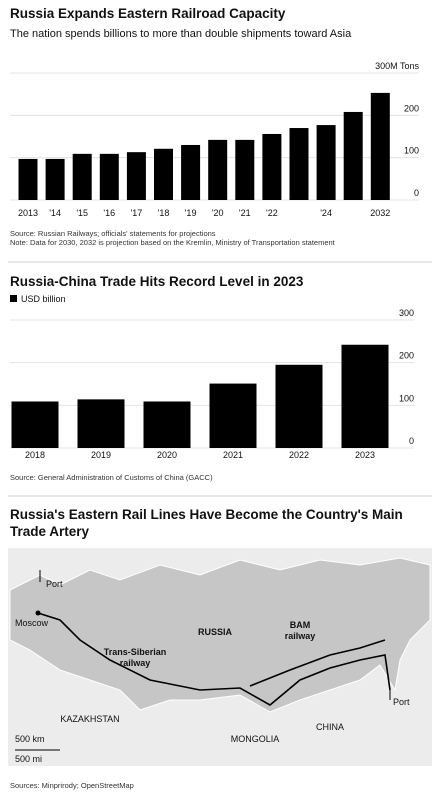 The image size is (440, 800). What do you see at coordinates (215, 632) in the screenshot?
I see `map-label: RUSSIA` at bounding box center [215, 632].